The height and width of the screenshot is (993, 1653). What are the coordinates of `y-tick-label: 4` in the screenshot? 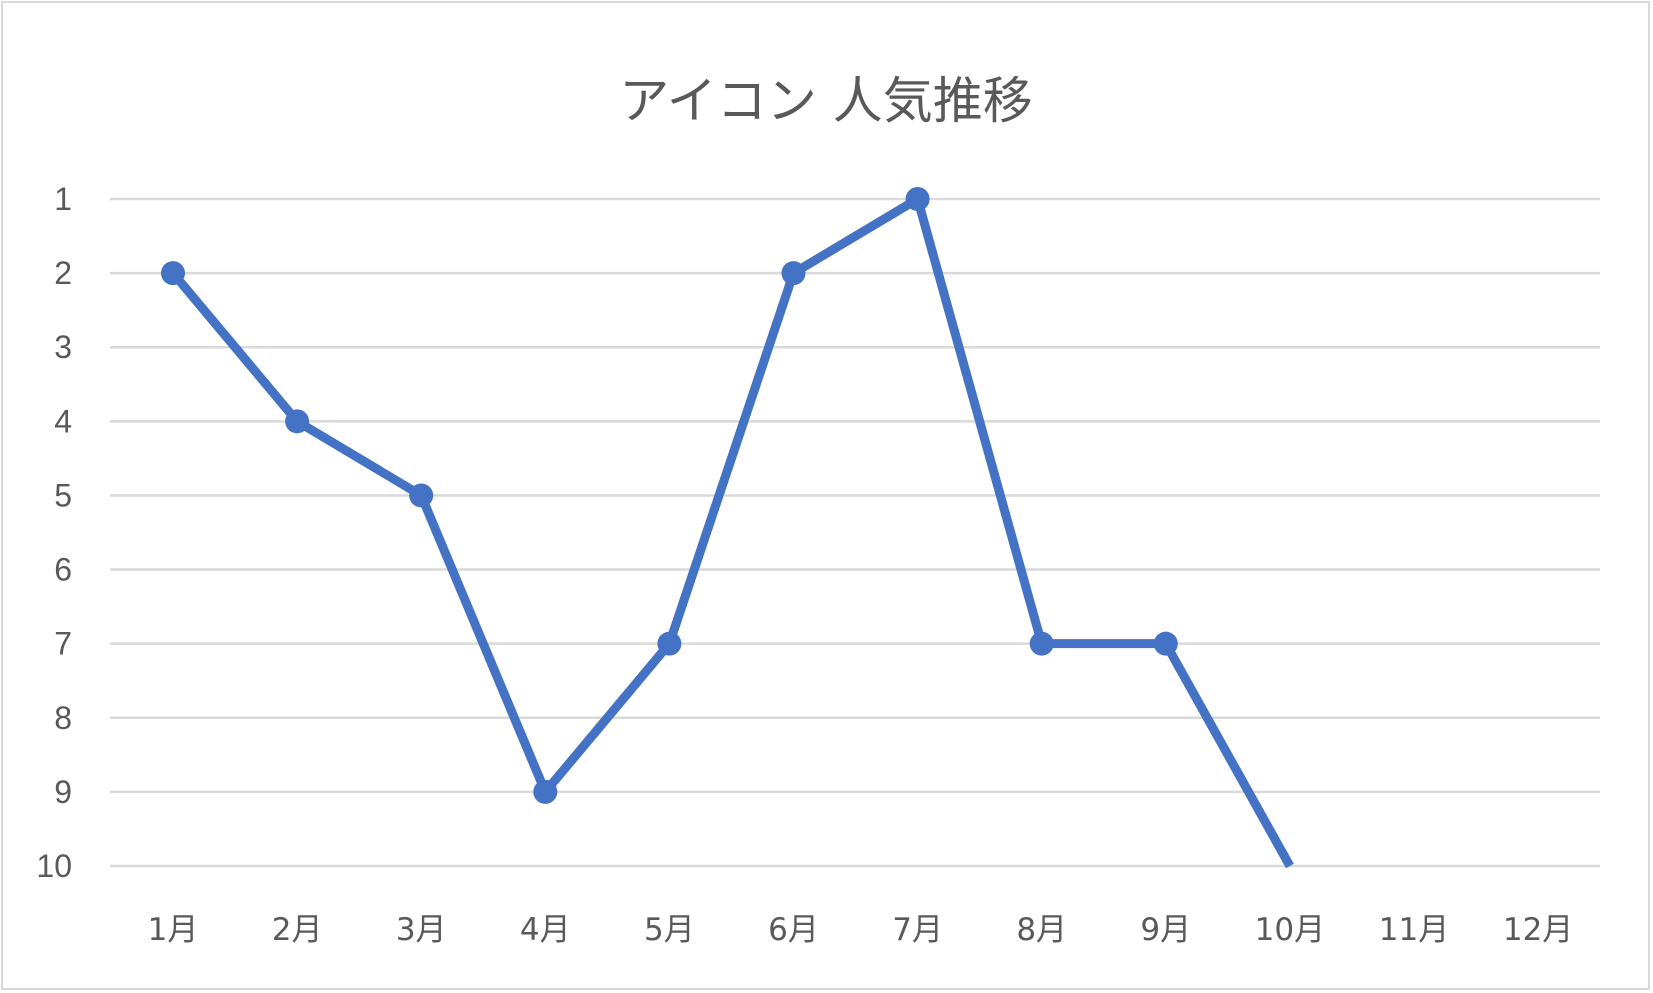 It's located at (63, 421).